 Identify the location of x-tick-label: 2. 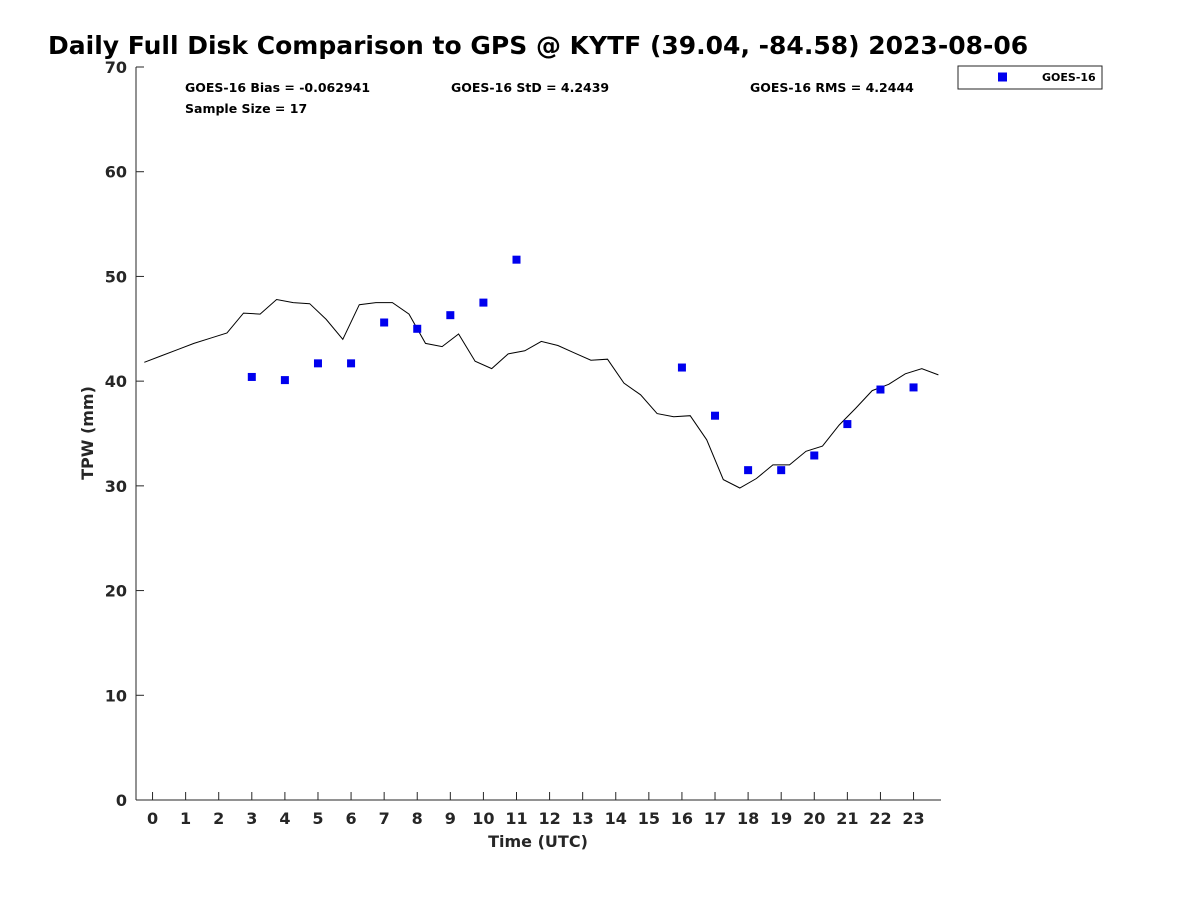
(218, 818).